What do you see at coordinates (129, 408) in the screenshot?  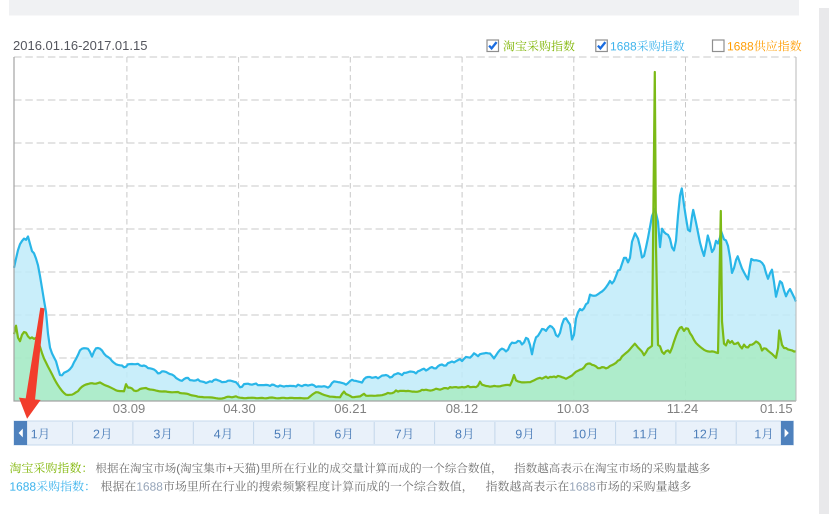 I see `svg-text: 03.09` at bounding box center [129, 408].